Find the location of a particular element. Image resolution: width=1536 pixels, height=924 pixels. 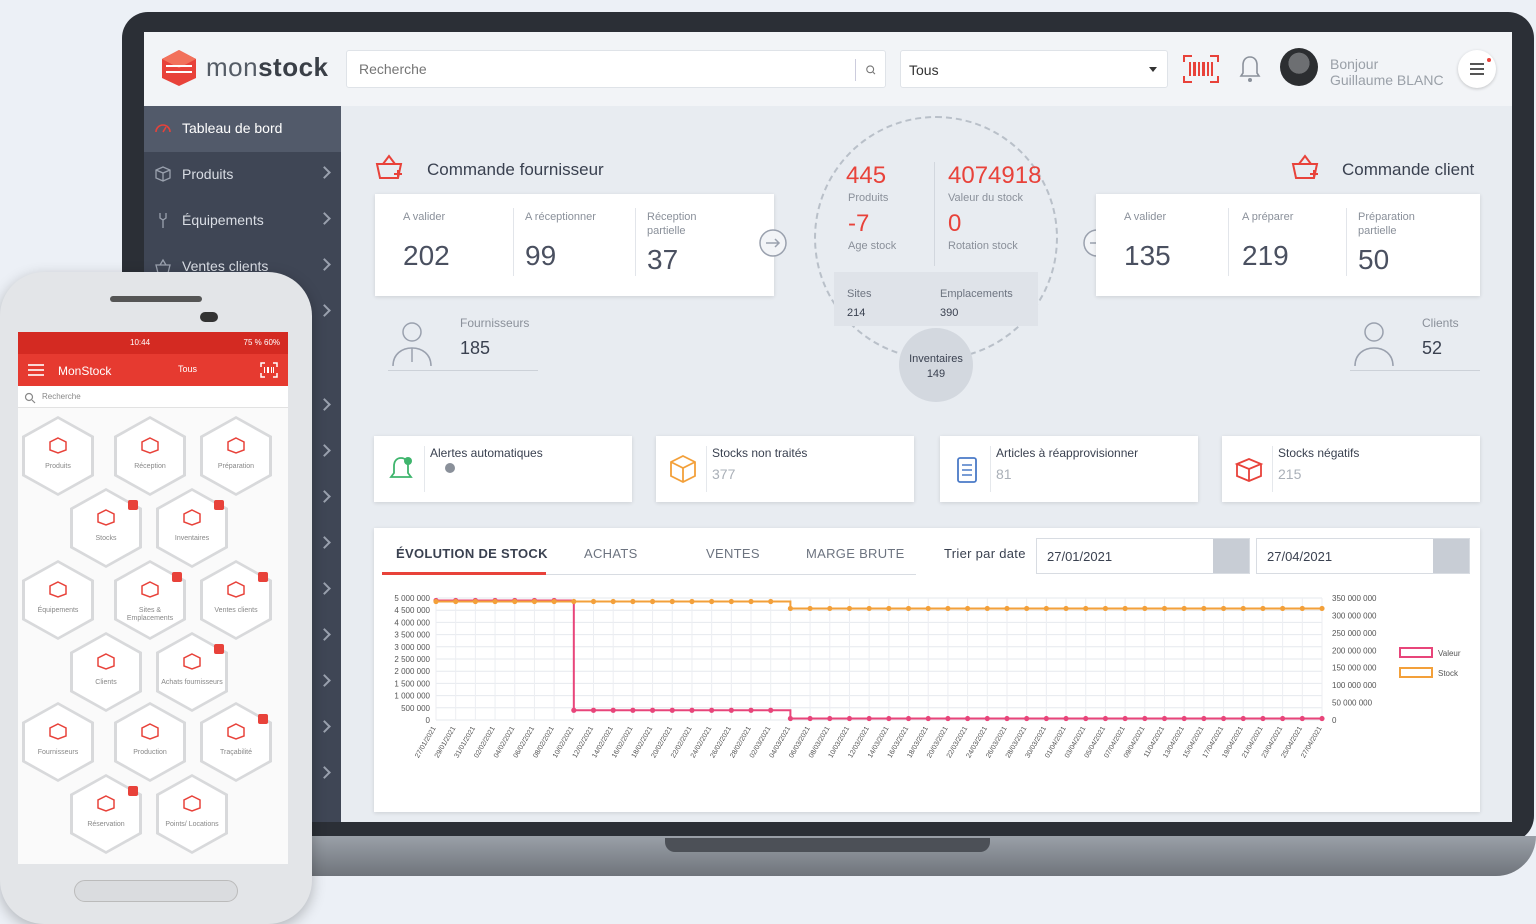

alert-card-untreated: Stocks non traités 377 is located at coordinates (785, 469).